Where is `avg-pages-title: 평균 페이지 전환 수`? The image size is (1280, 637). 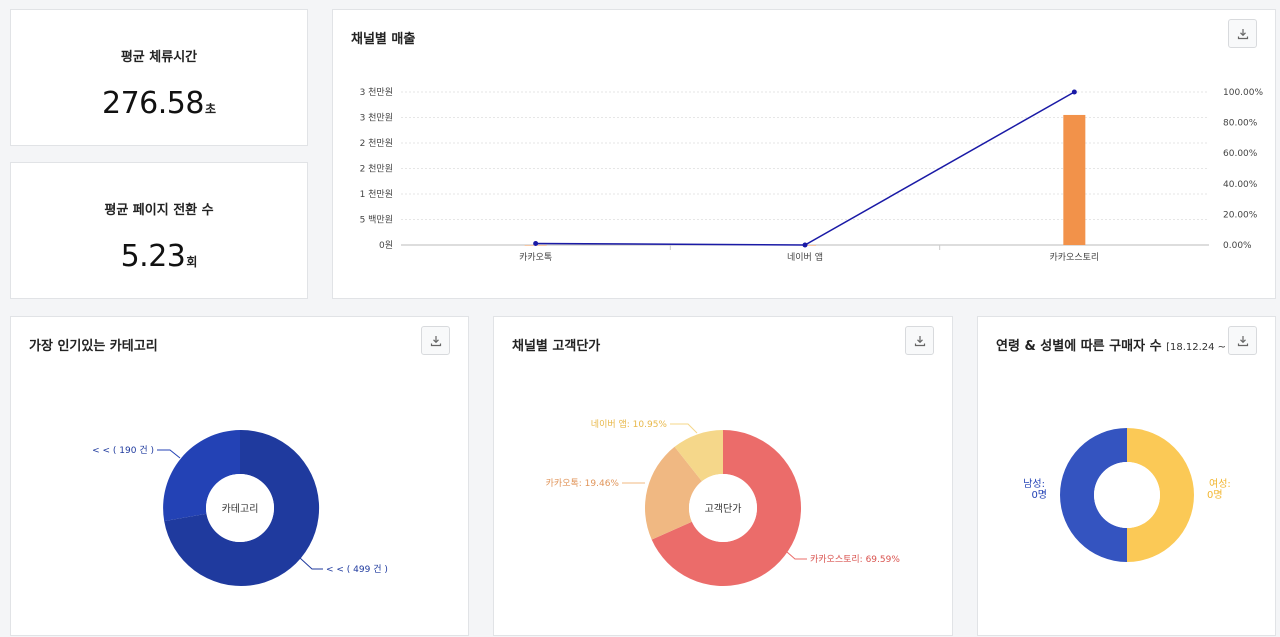 avg-pages-title: 평균 페이지 전환 수 is located at coordinates (159, 210).